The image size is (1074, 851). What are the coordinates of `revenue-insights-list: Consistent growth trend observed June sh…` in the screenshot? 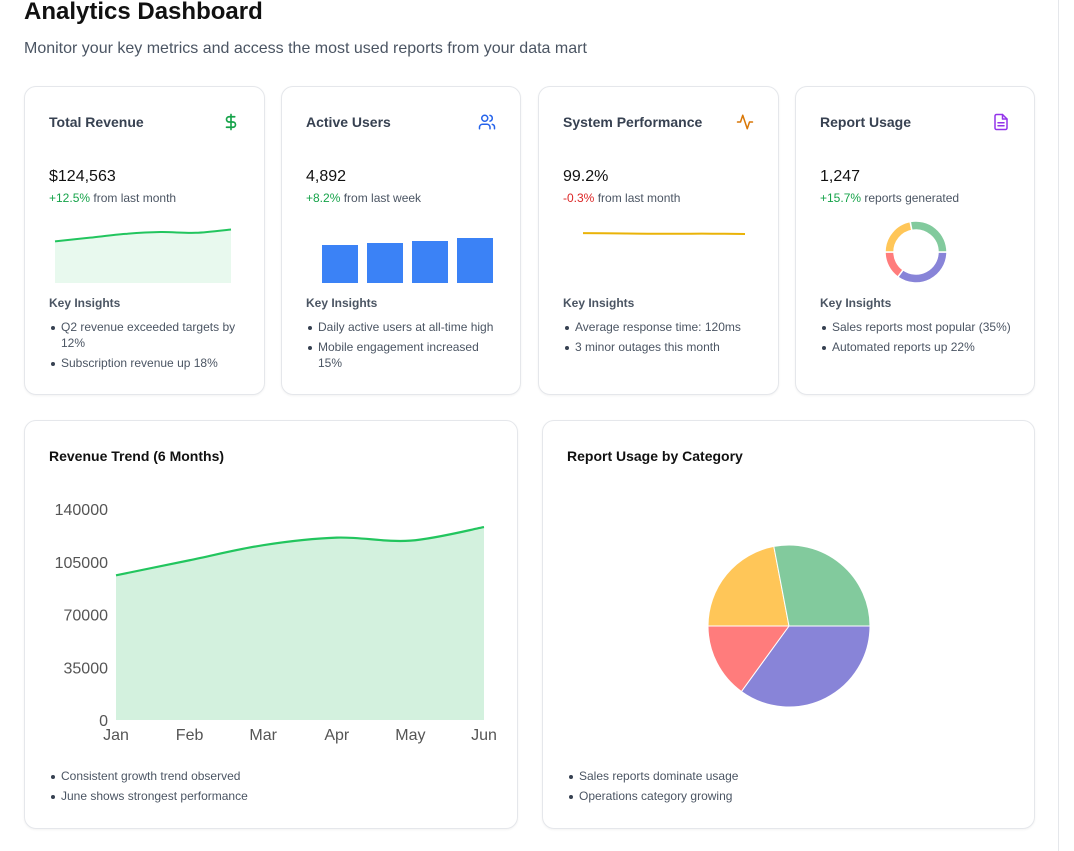 It's located at (148, 788).